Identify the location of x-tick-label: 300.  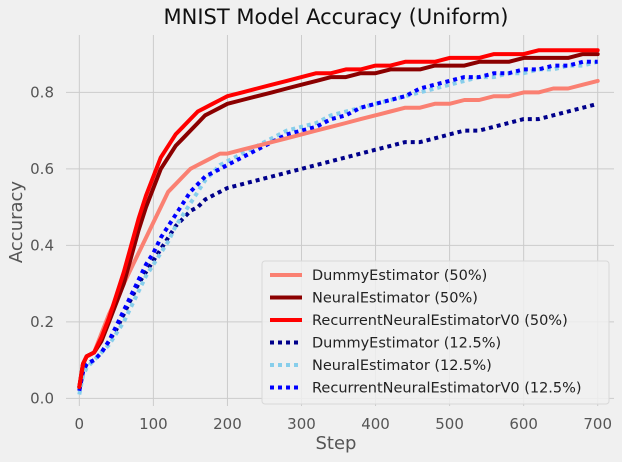
(301, 424).